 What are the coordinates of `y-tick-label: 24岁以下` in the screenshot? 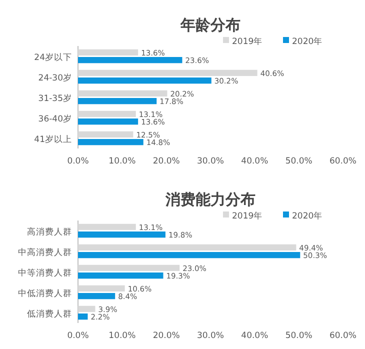 It's located at (53, 57).